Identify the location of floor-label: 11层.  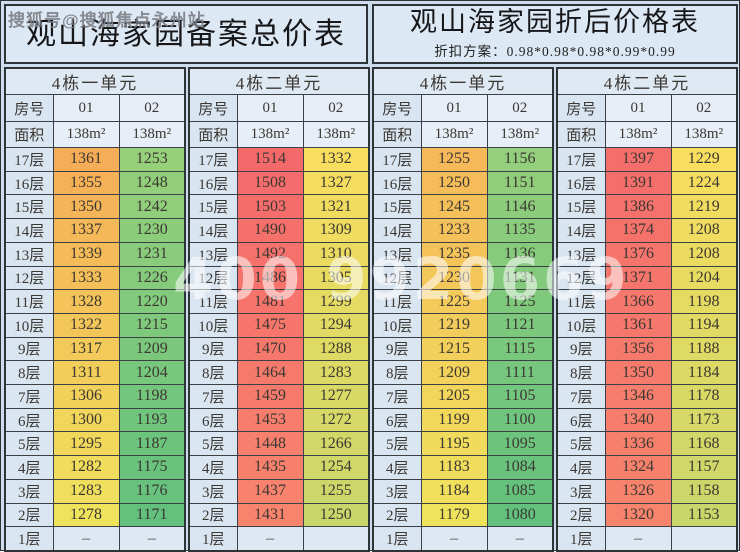
(29, 301).